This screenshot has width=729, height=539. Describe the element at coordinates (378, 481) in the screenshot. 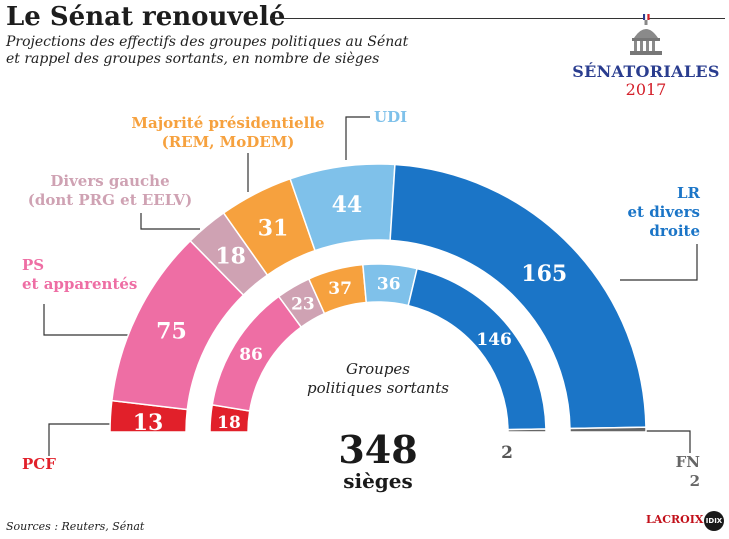

I see `total-seats-unit: sièges` at that location.